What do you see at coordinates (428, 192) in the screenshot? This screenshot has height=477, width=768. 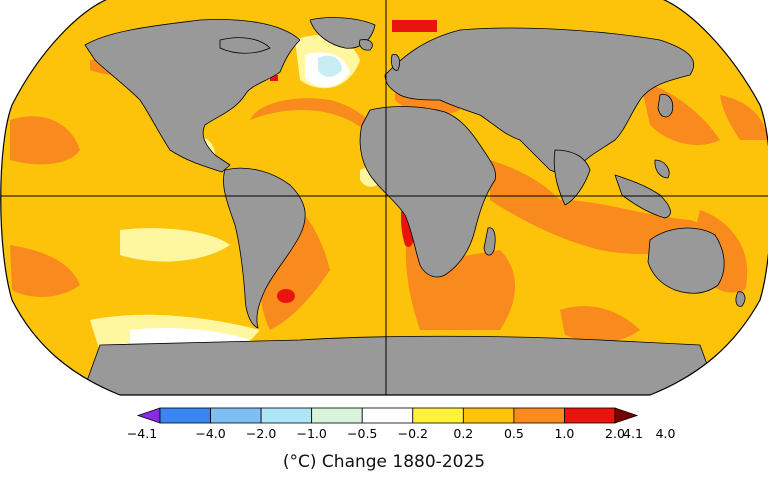 I see `land-africa` at bounding box center [428, 192].